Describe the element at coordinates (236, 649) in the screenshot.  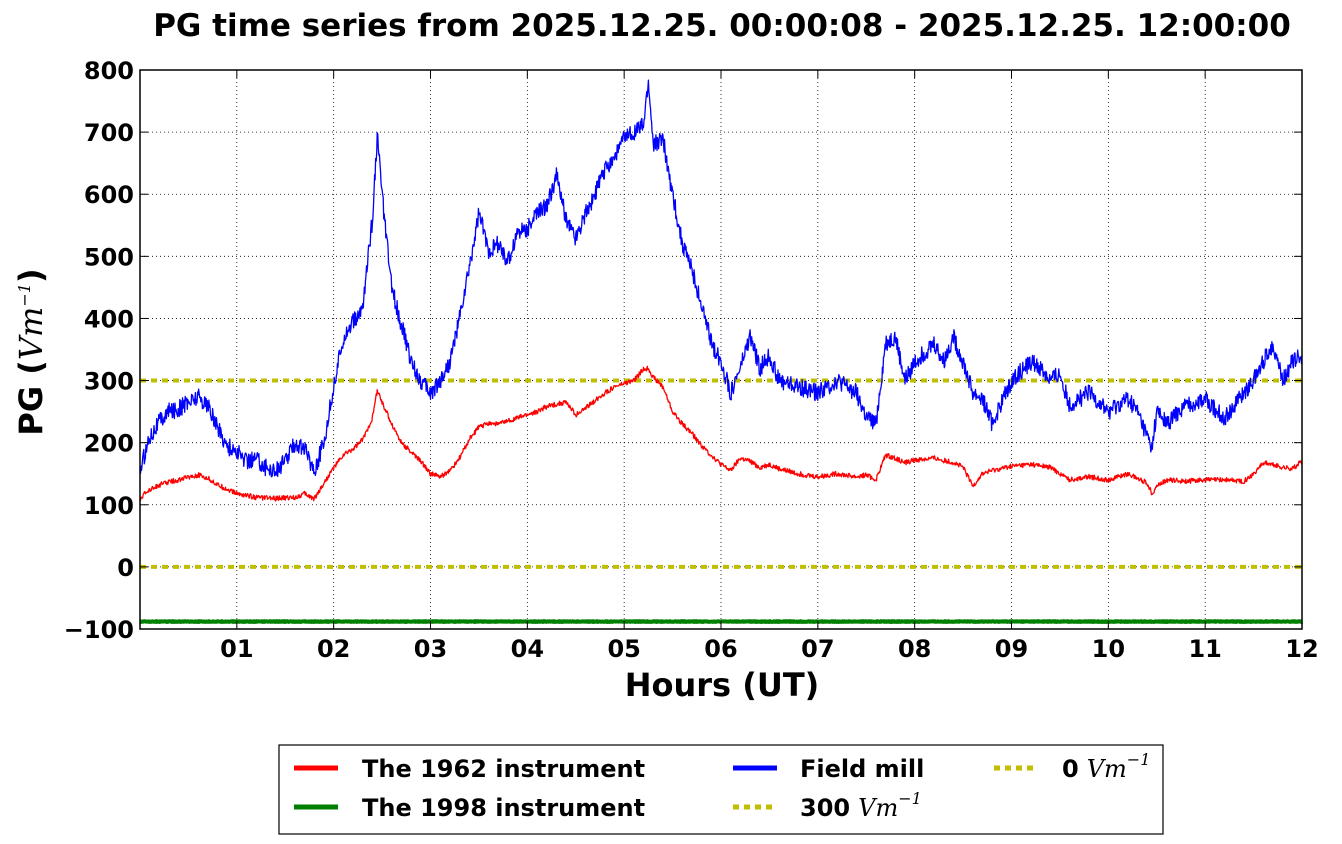
I see `x-tick-label: 01` at that location.